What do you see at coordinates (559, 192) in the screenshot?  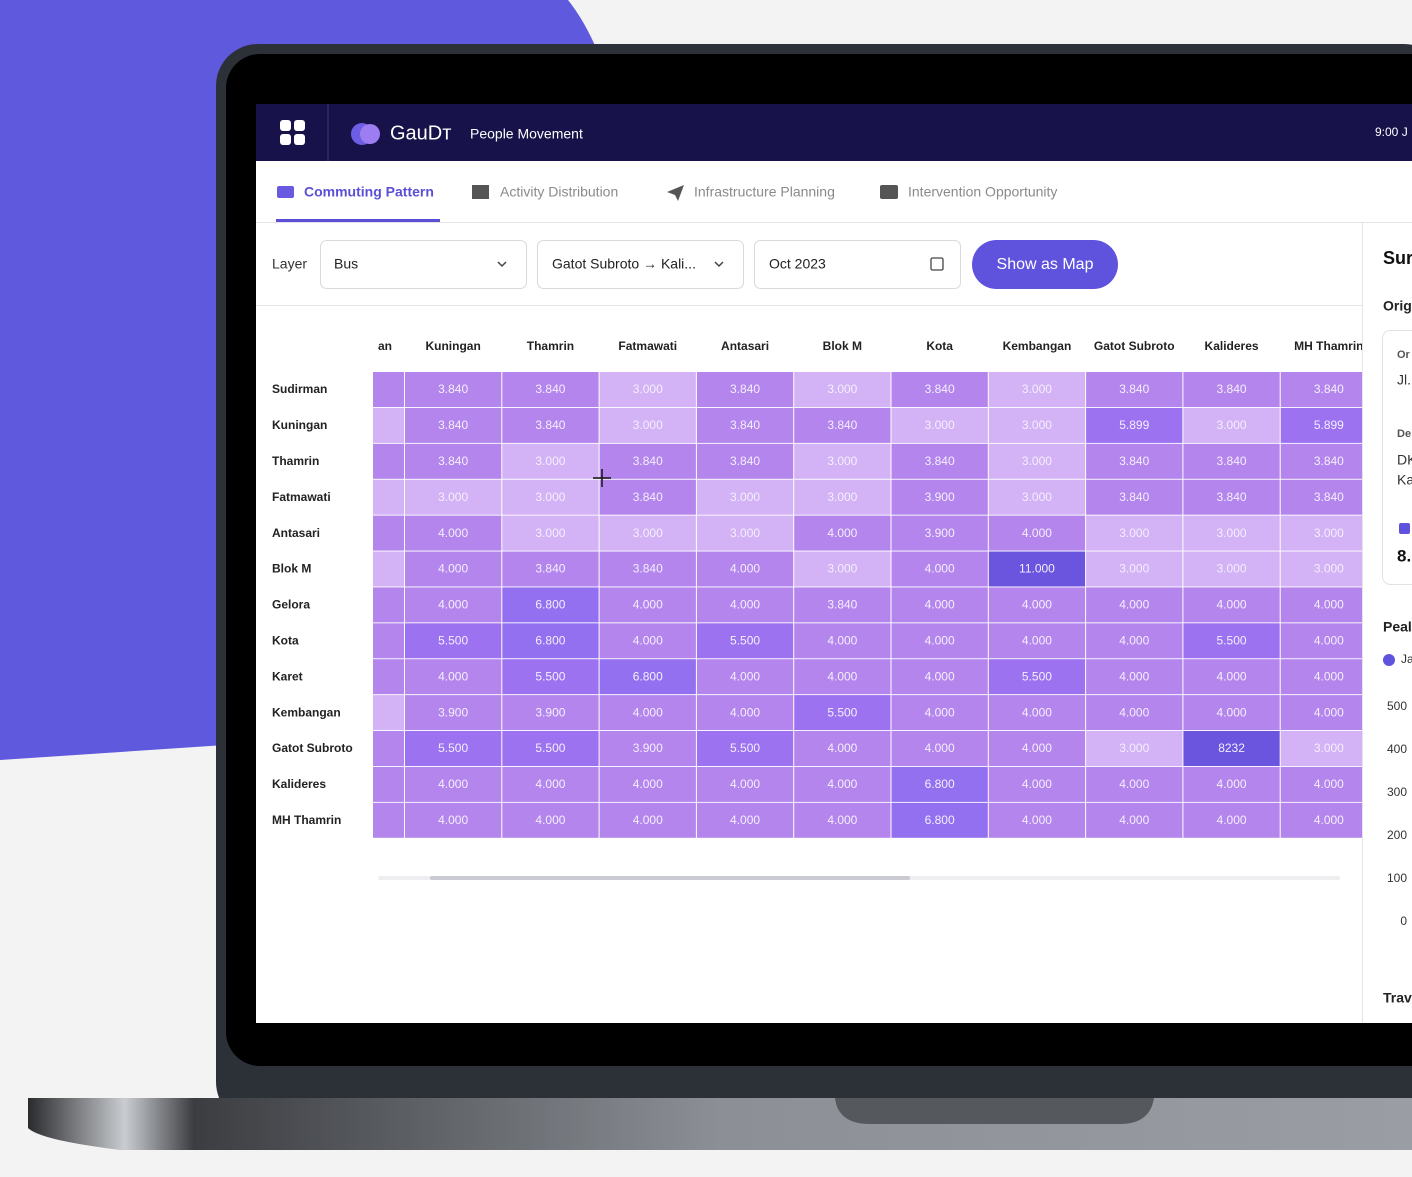 I see `tab: Activity Distribution` at bounding box center [559, 192].